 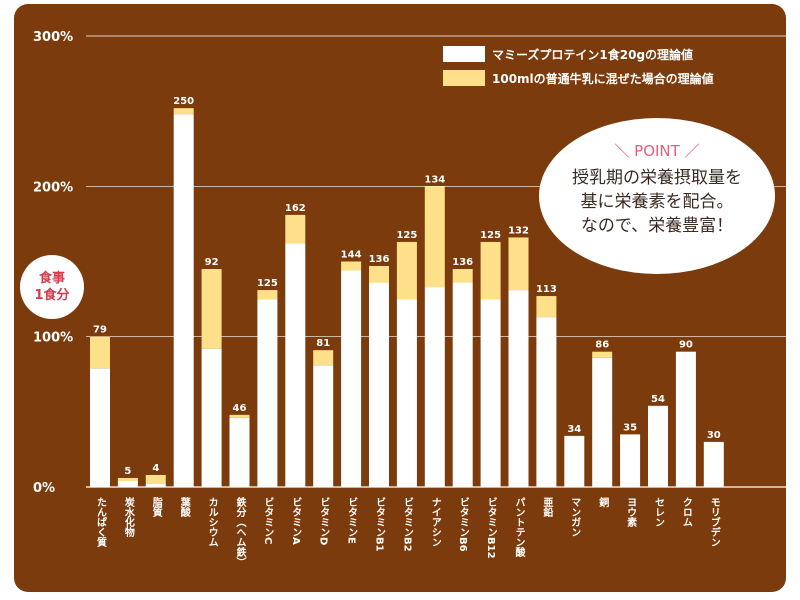 I want to click on point-bubble: ＼ POINT ／ 授乳期の栄養摂取量を 基に栄養素を配合。 なので、栄養豊富！, so click(x=657, y=196).